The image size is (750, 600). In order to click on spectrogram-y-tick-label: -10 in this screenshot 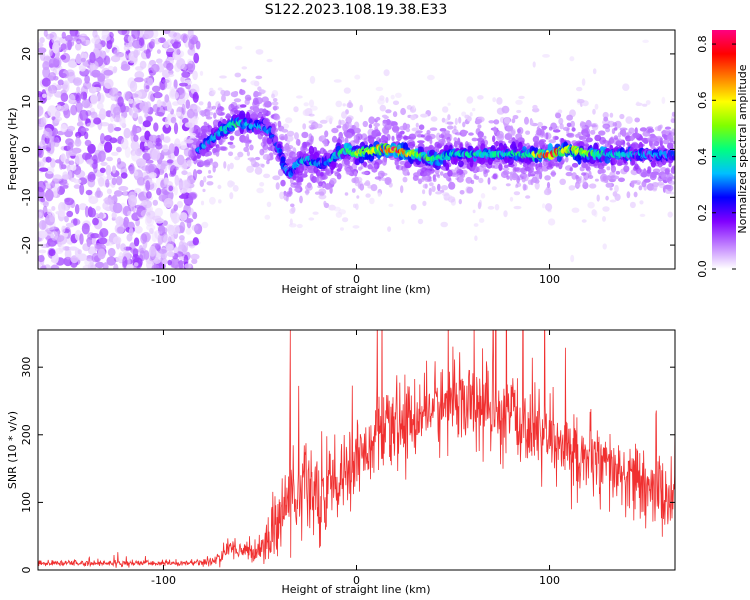, I will do `click(26, 197)`.